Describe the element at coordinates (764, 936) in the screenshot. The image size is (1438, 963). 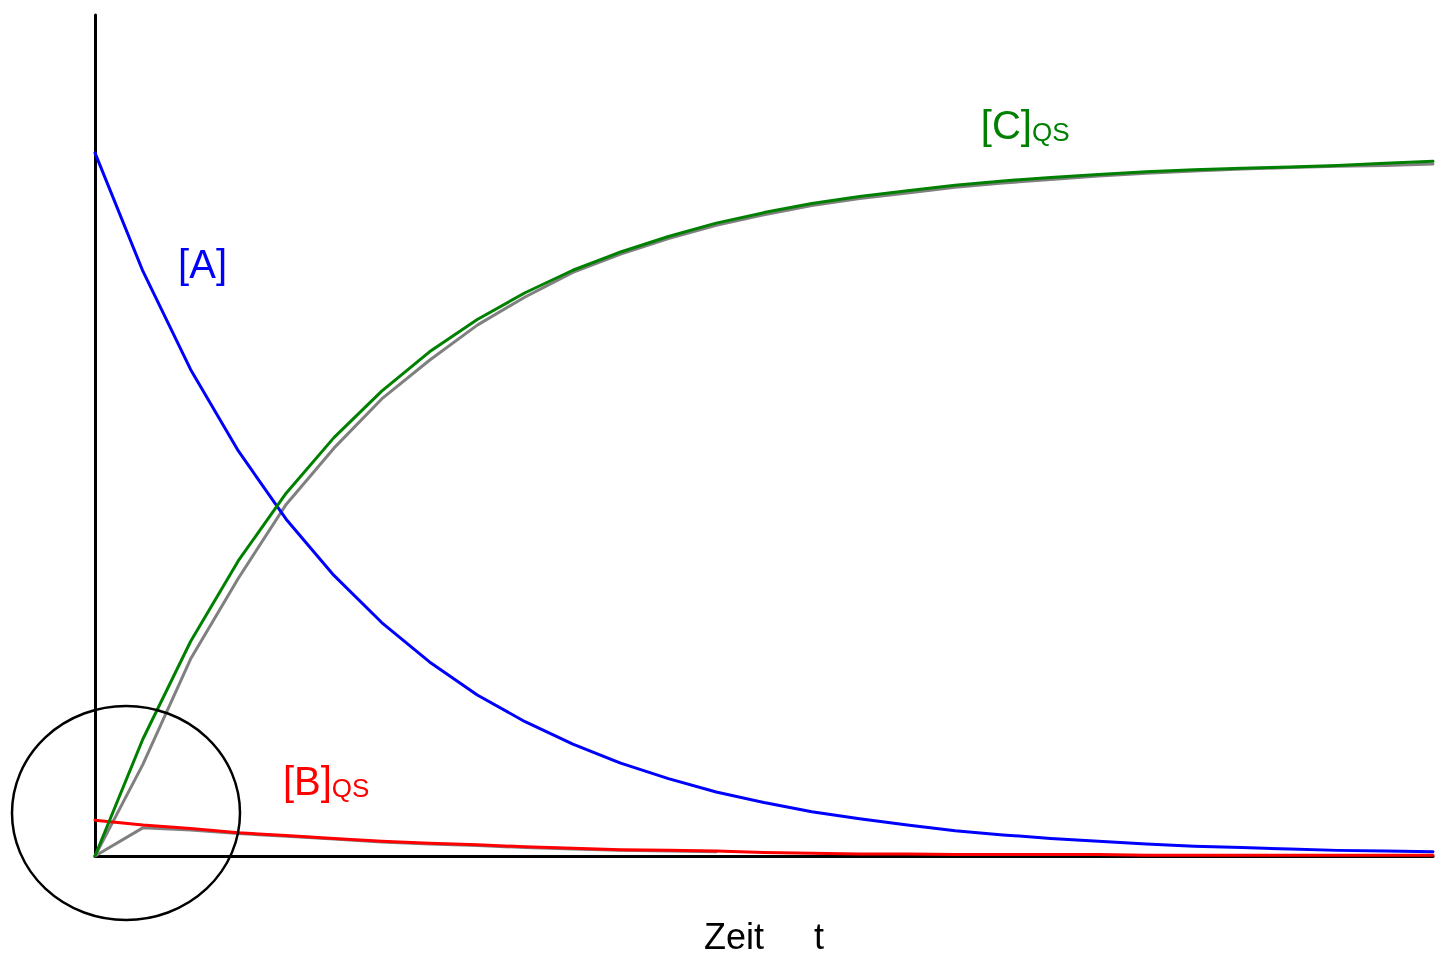
I see `x-axis-title: Zeit t` at that location.